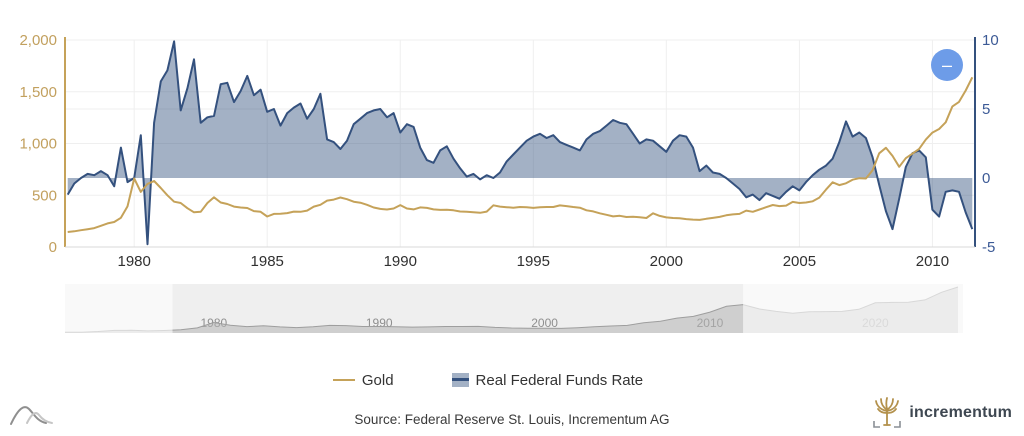 The image size is (1024, 436). I want to click on svg-text: 2005, so click(799, 261).